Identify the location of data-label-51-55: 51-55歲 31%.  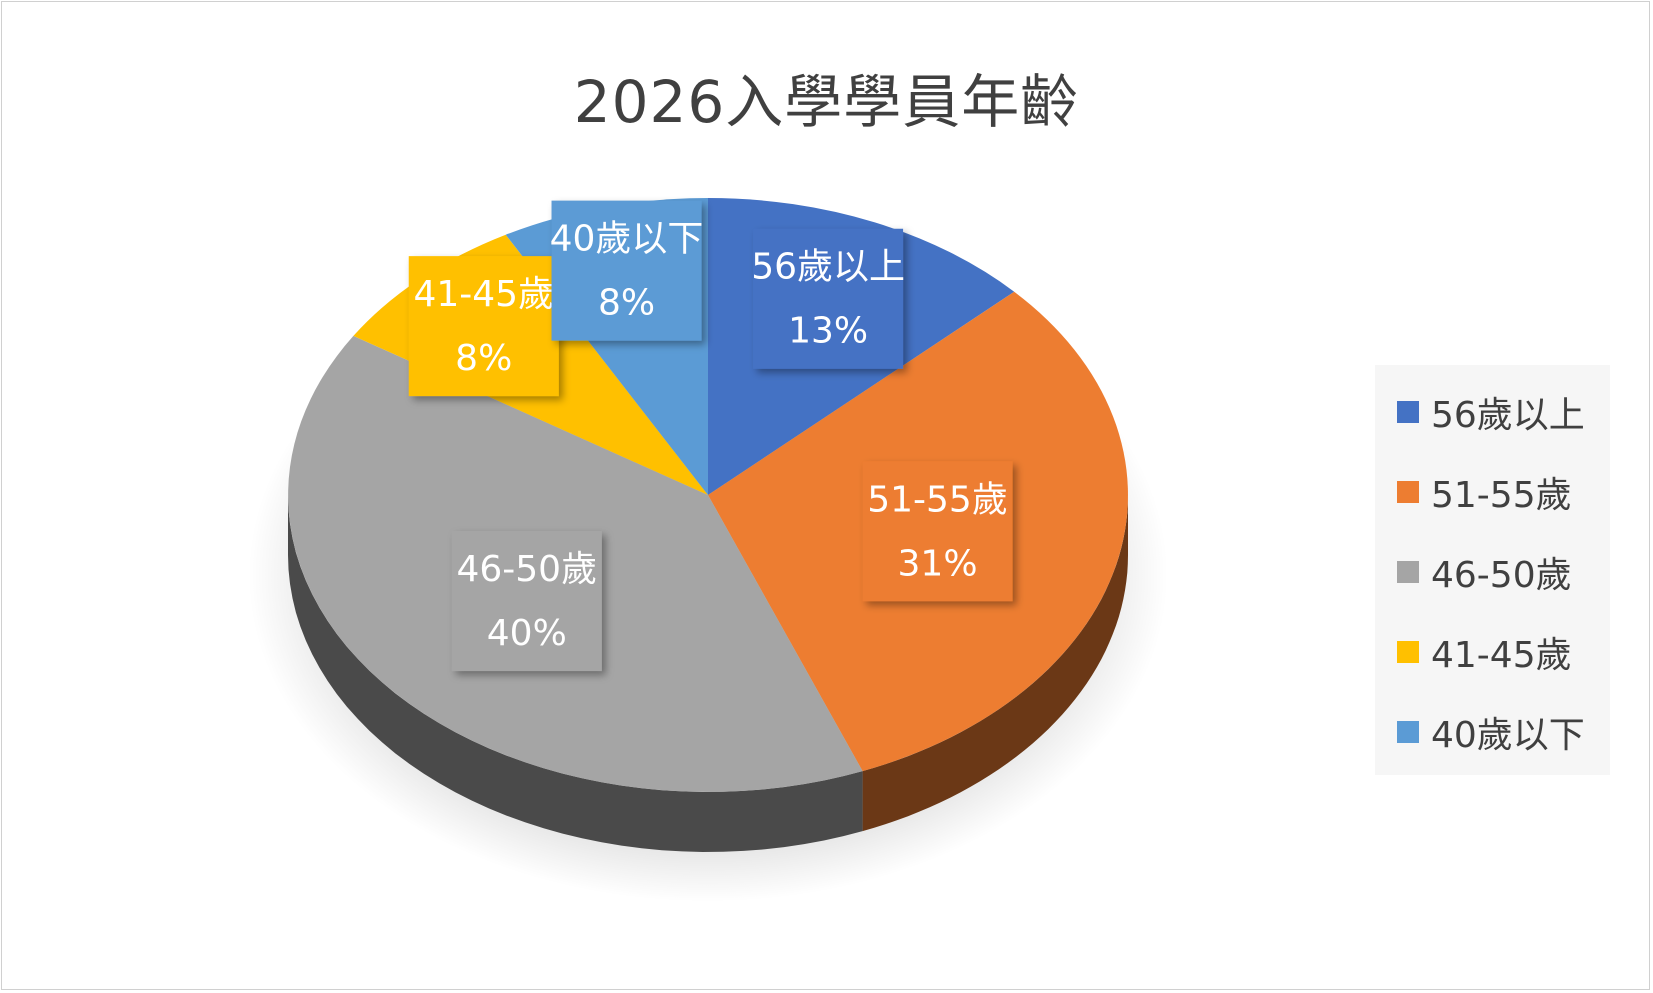
(937, 531).